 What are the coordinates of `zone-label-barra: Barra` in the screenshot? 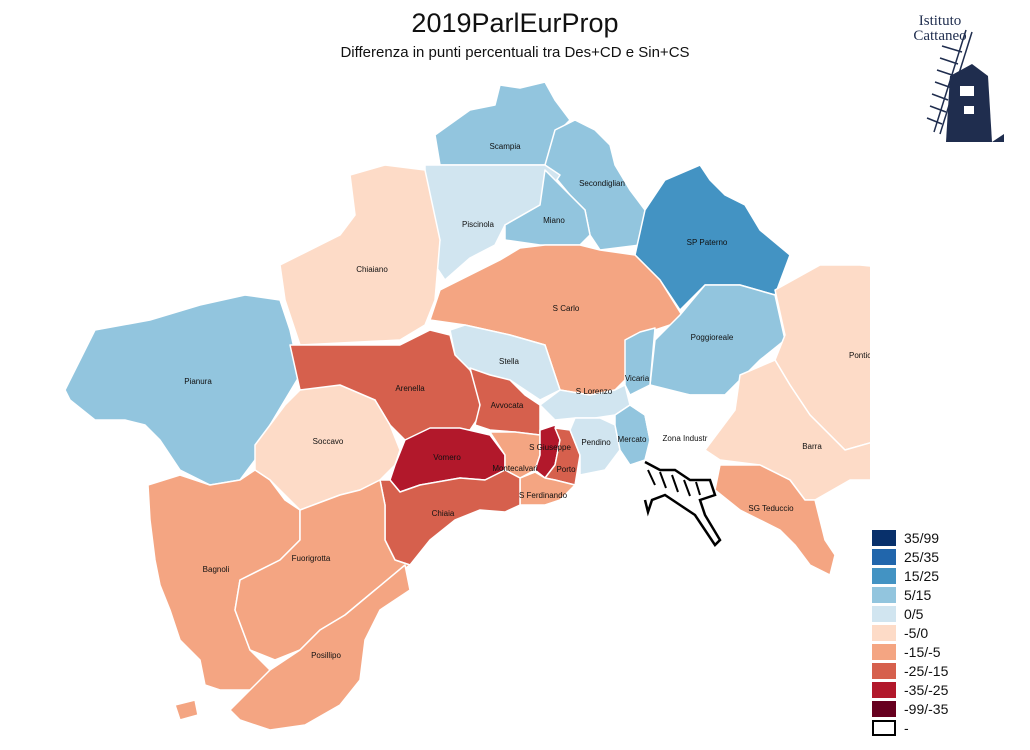 It's located at (812, 446).